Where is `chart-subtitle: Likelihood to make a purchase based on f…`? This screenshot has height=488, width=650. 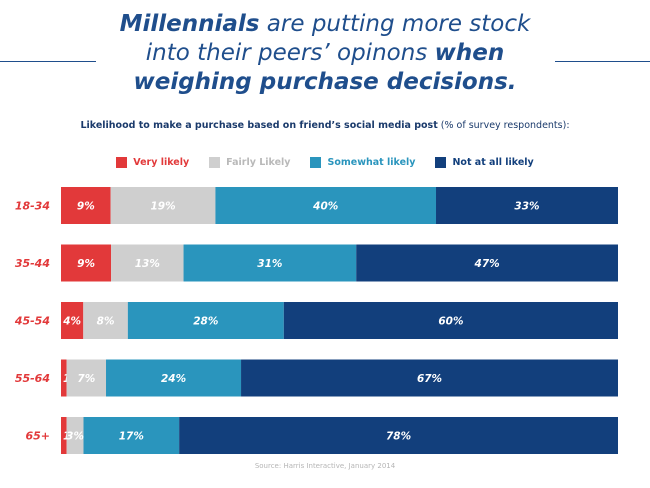 chart-subtitle: Likelihood to make a purchase based on f… is located at coordinates (325, 125).